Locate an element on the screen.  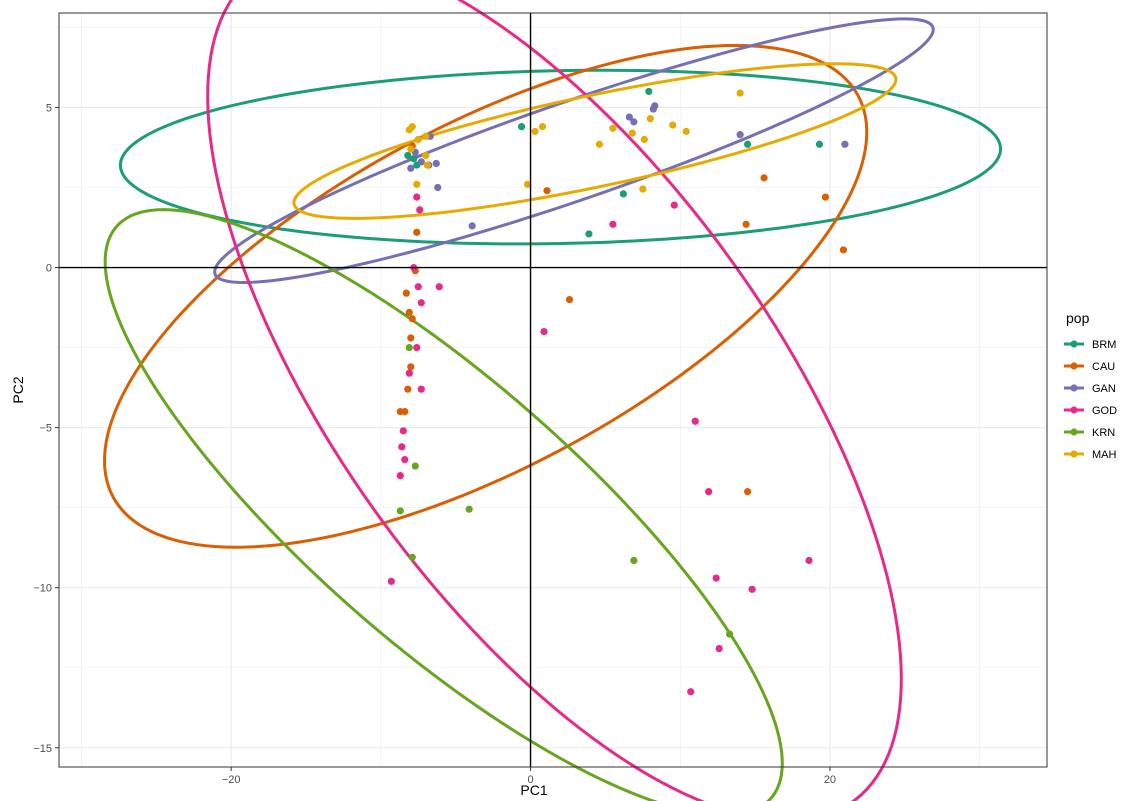
legend-label: CAU is located at coordinates (1103, 367).